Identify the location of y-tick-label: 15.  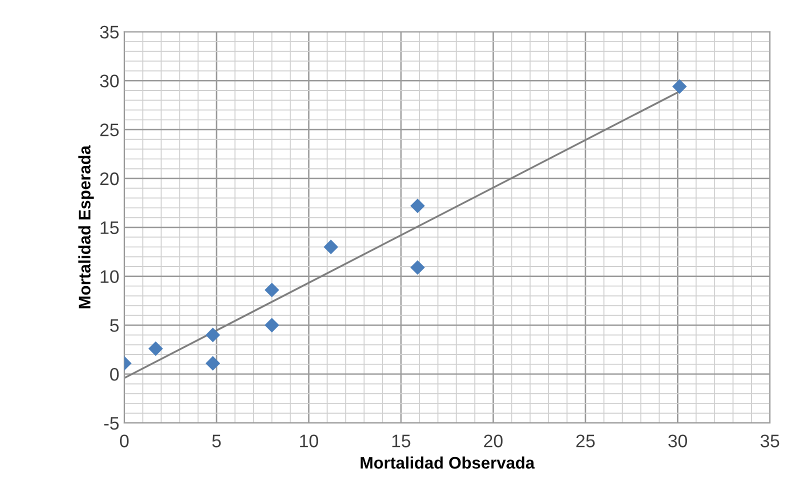
(109, 228).